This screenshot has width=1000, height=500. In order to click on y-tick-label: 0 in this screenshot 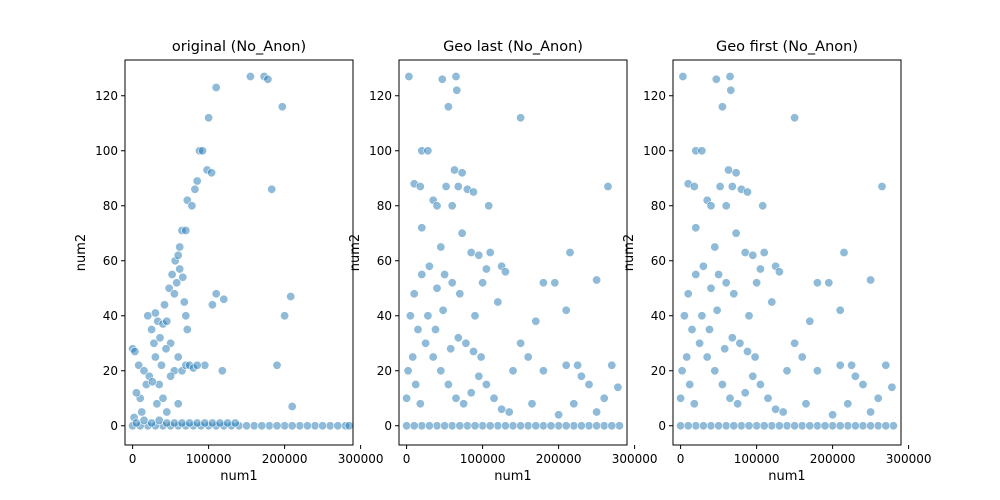, I will do `click(662, 426)`.